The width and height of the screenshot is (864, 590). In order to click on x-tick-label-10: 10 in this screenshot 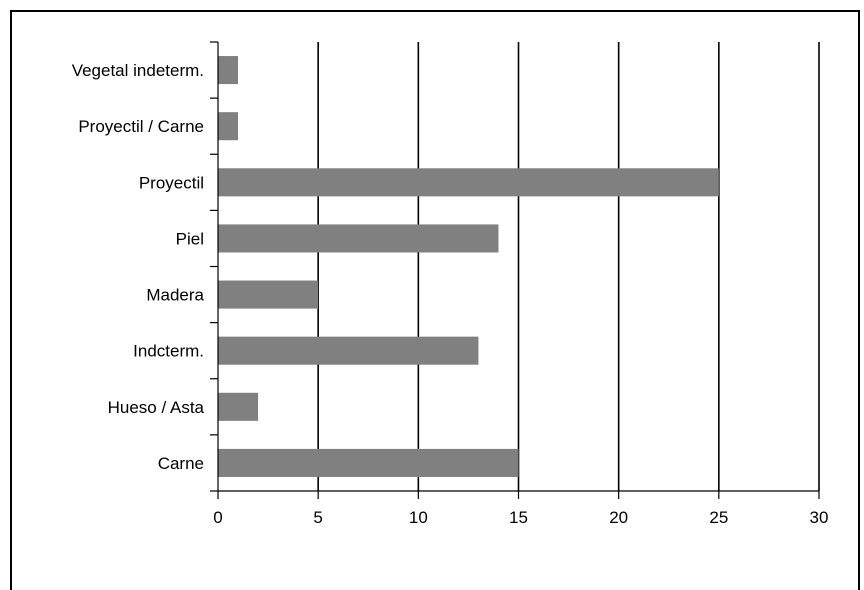, I will do `click(418, 517)`.